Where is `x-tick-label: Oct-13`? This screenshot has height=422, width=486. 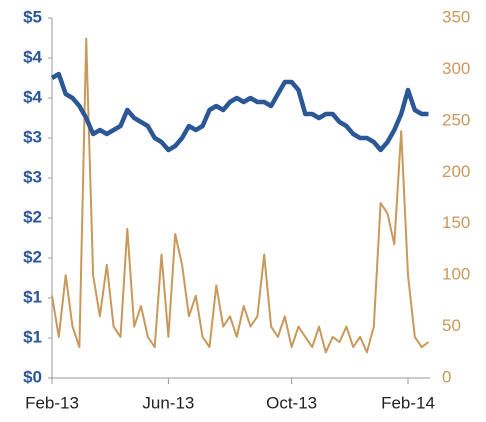 x-tick-label: Oct-13 is located at coordinates (291, 402).